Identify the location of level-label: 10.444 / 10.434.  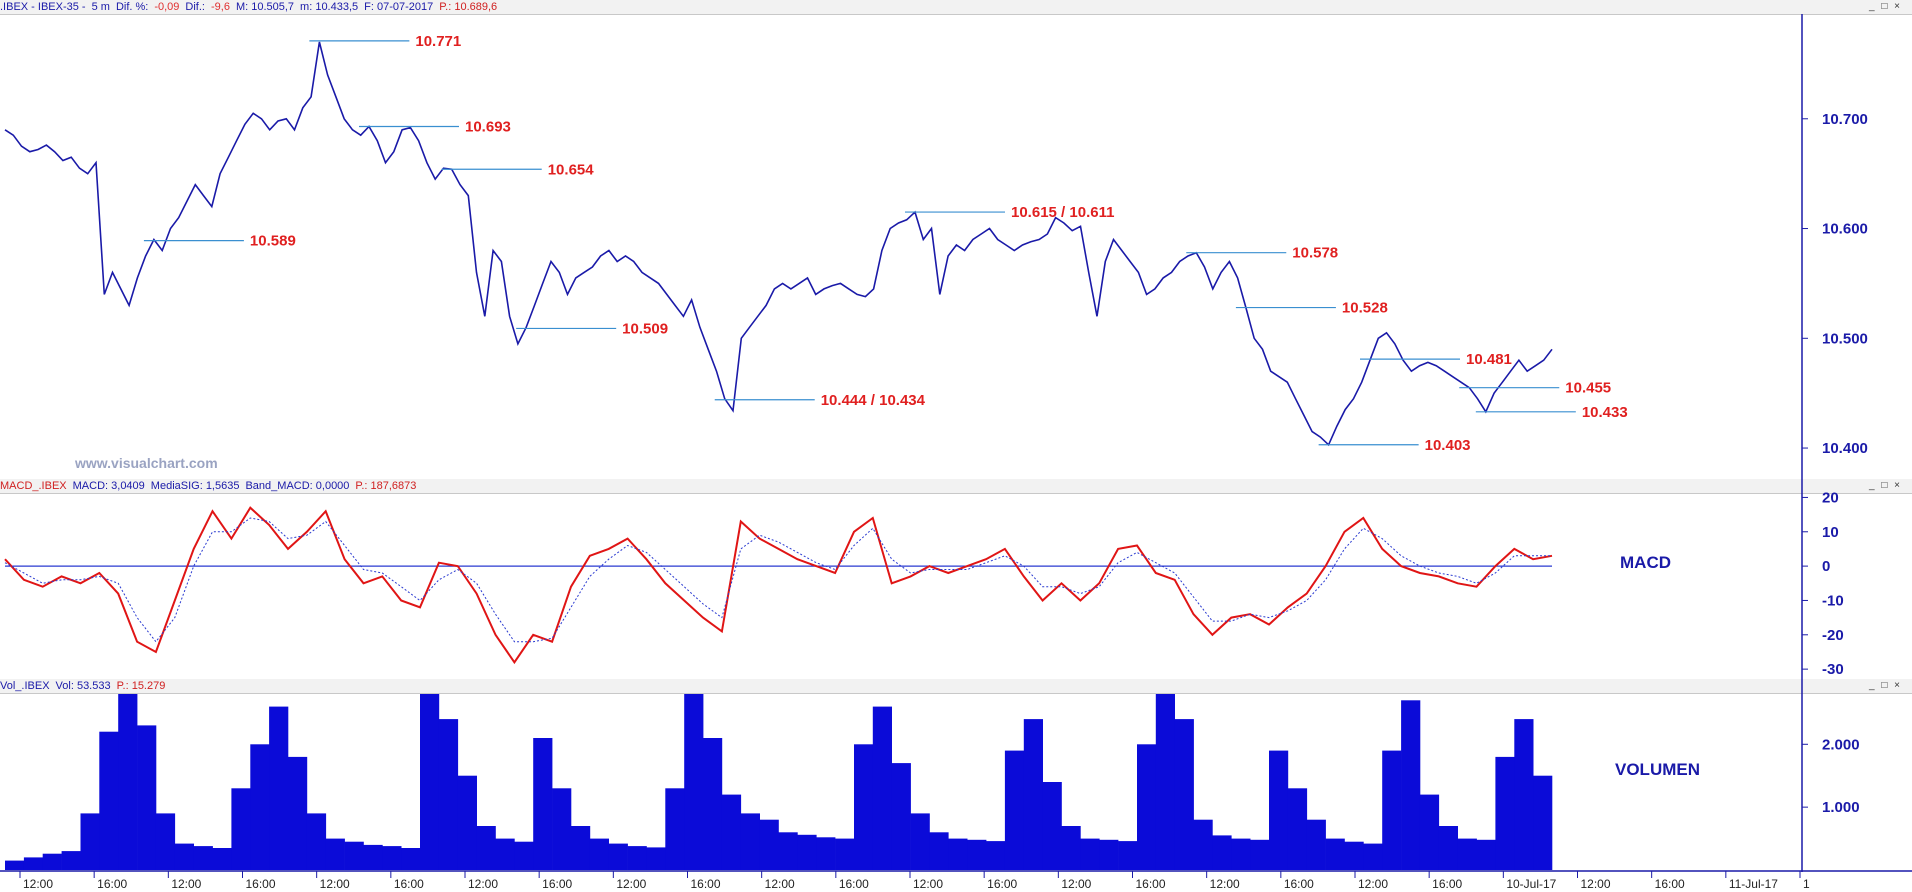
(873, 400).